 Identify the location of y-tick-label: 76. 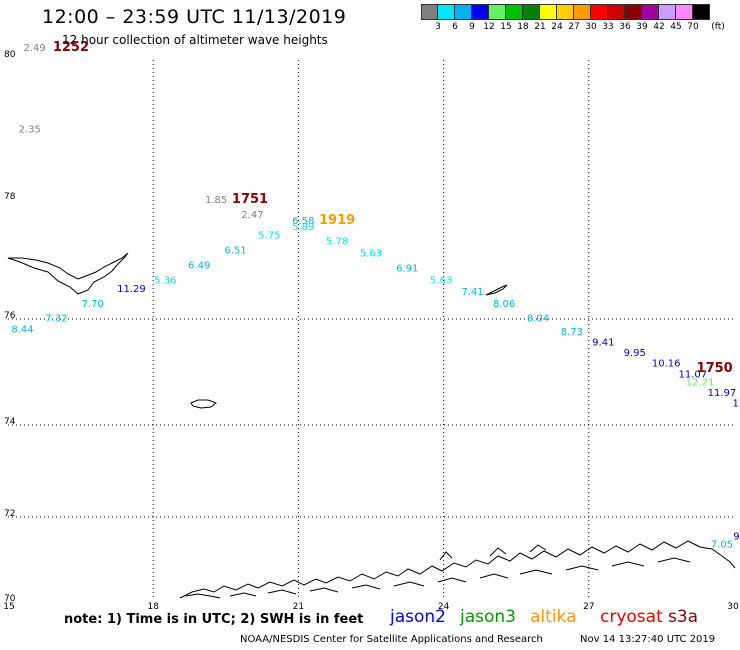
(10, 316).